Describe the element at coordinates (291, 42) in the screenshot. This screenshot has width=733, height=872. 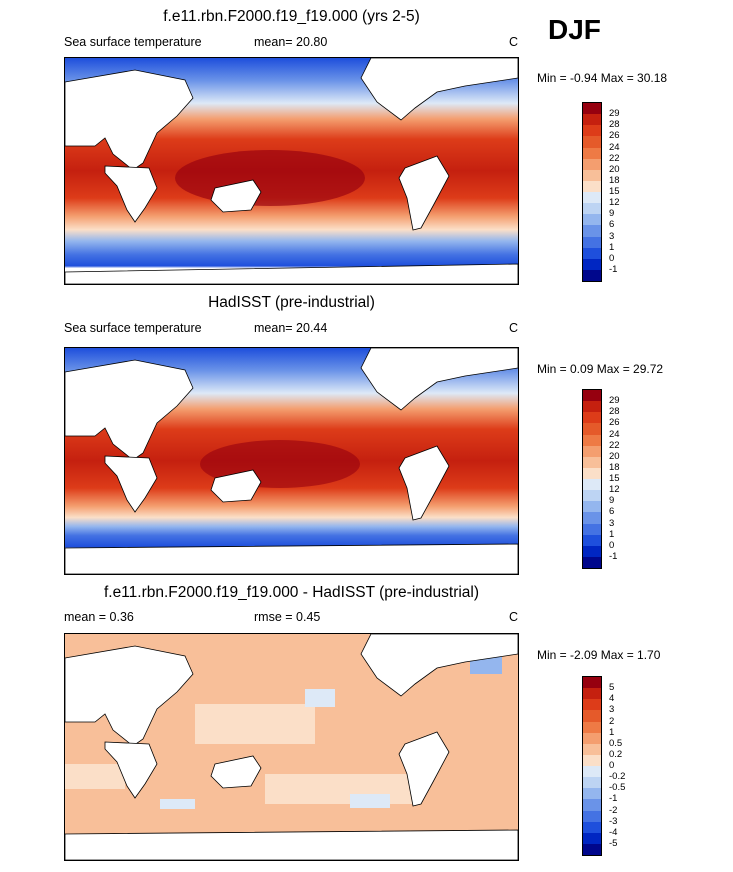
I see `panel1-mean-label: mean= 20.80` at that location.